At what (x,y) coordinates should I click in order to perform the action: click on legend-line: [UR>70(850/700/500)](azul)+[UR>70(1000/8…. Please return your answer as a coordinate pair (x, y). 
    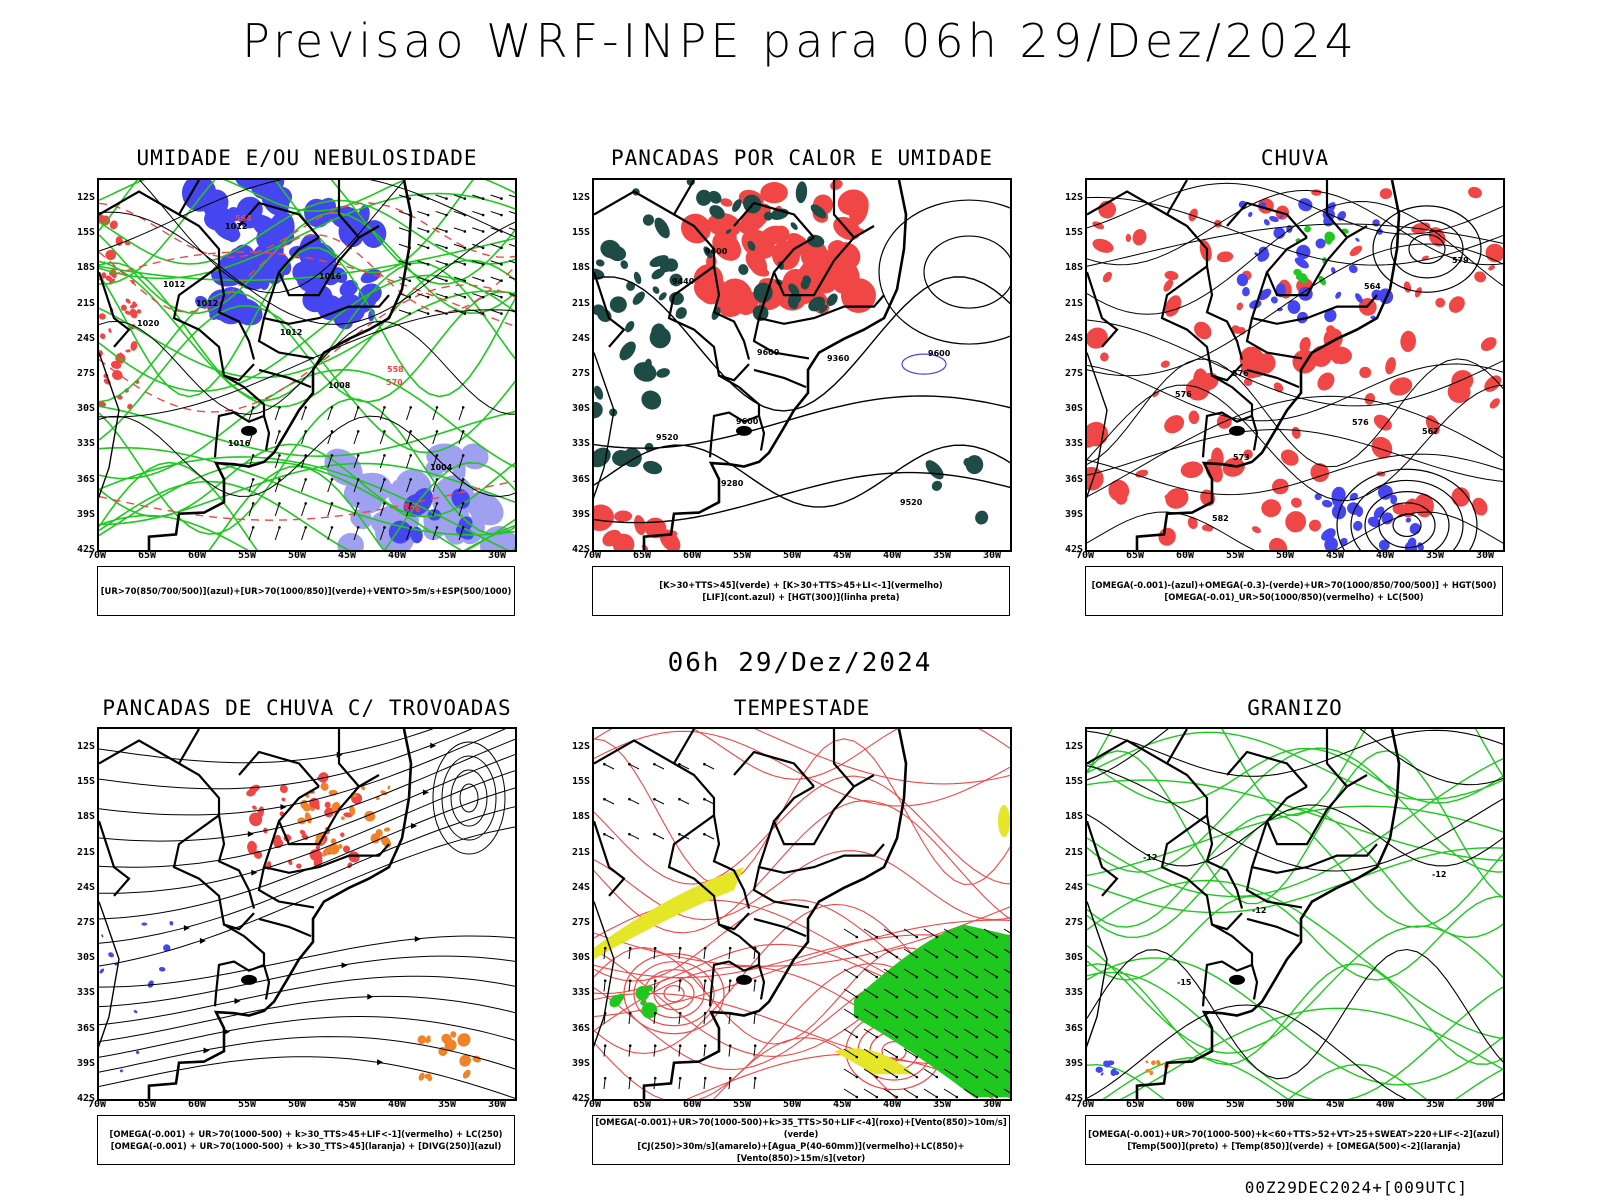
    Looking at the image, I should click on (306, 591).